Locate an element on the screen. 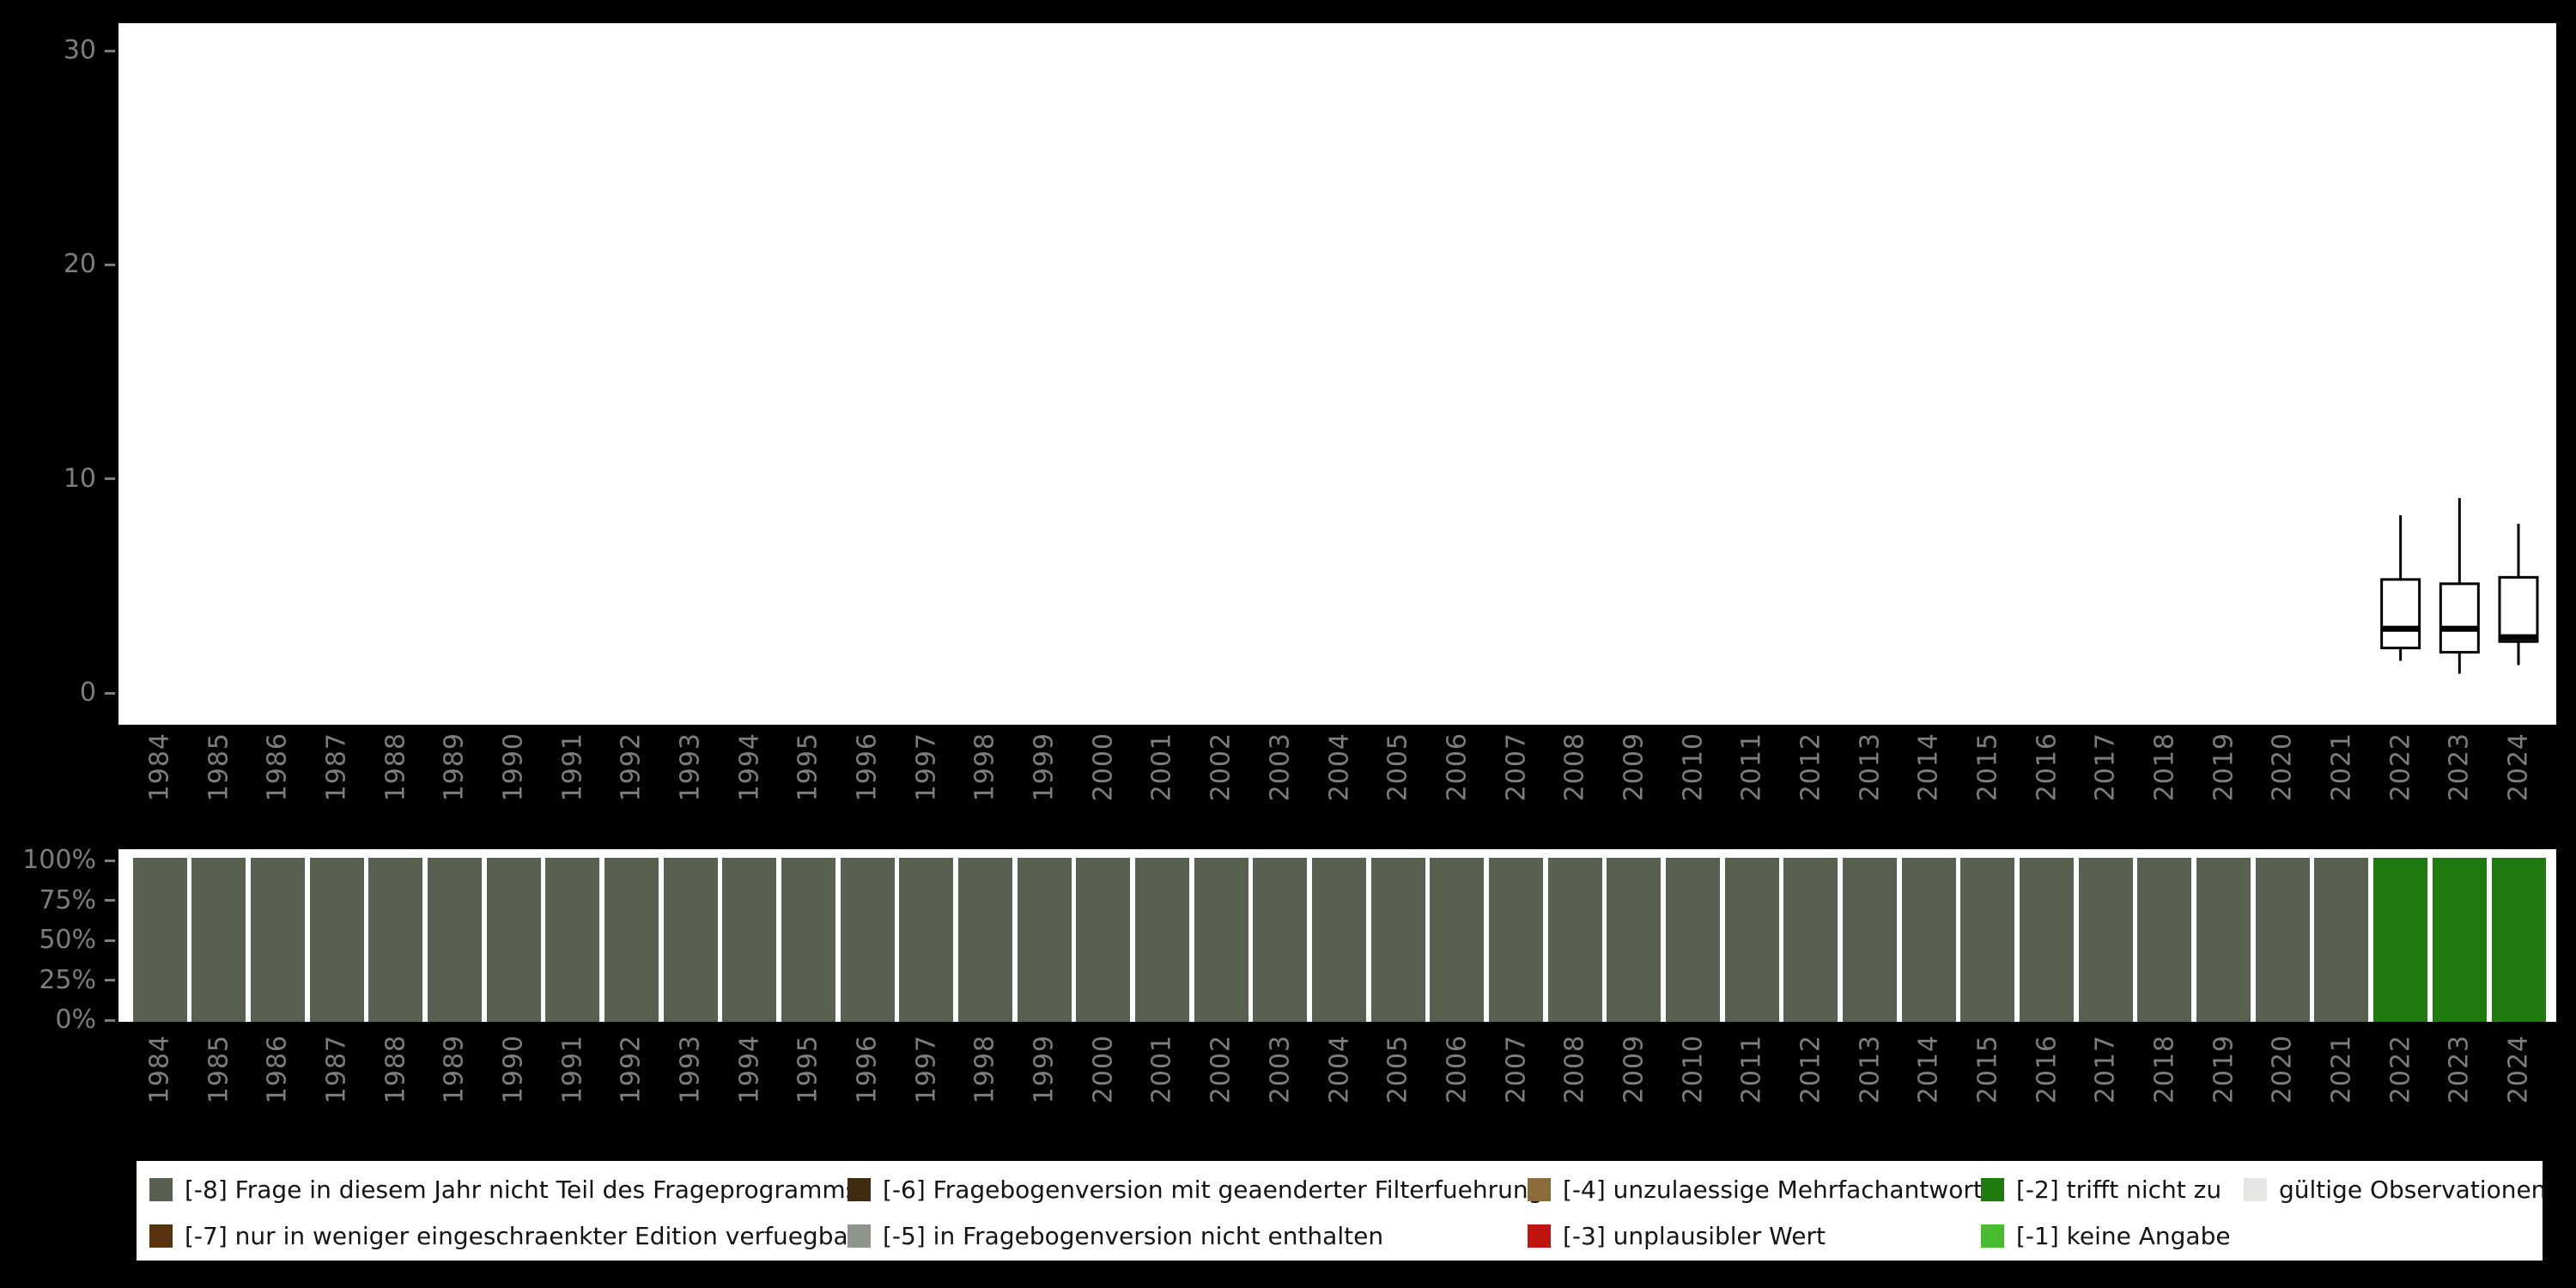 This screenshot has height=1288, width=2576. missing-code-bar-2016 is located at coordinates (2048, 940).